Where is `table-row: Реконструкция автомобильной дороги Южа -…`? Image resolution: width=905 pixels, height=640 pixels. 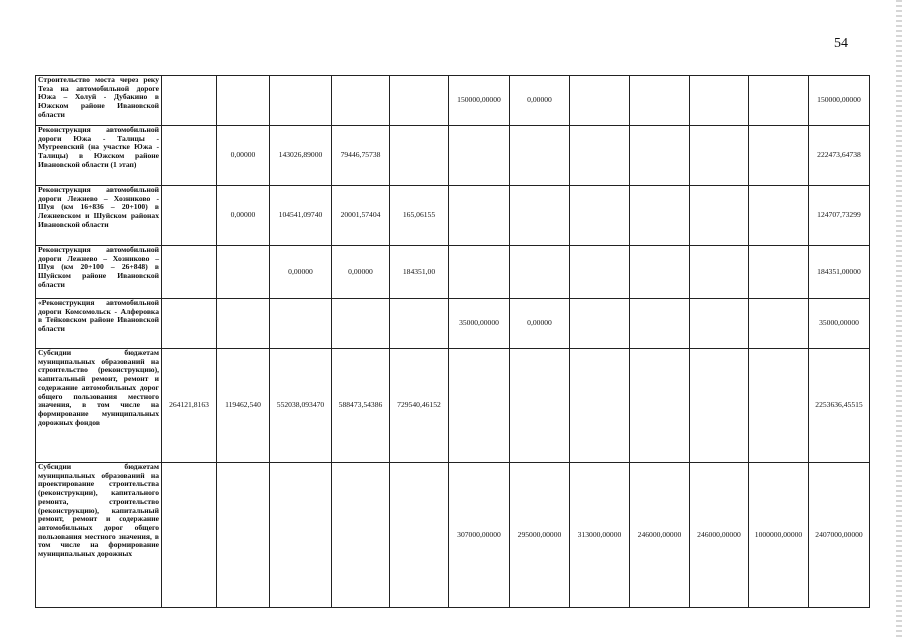 table-row: Реконструкция автомобильной дороги Южа -… is located at coordinates (452, 155).